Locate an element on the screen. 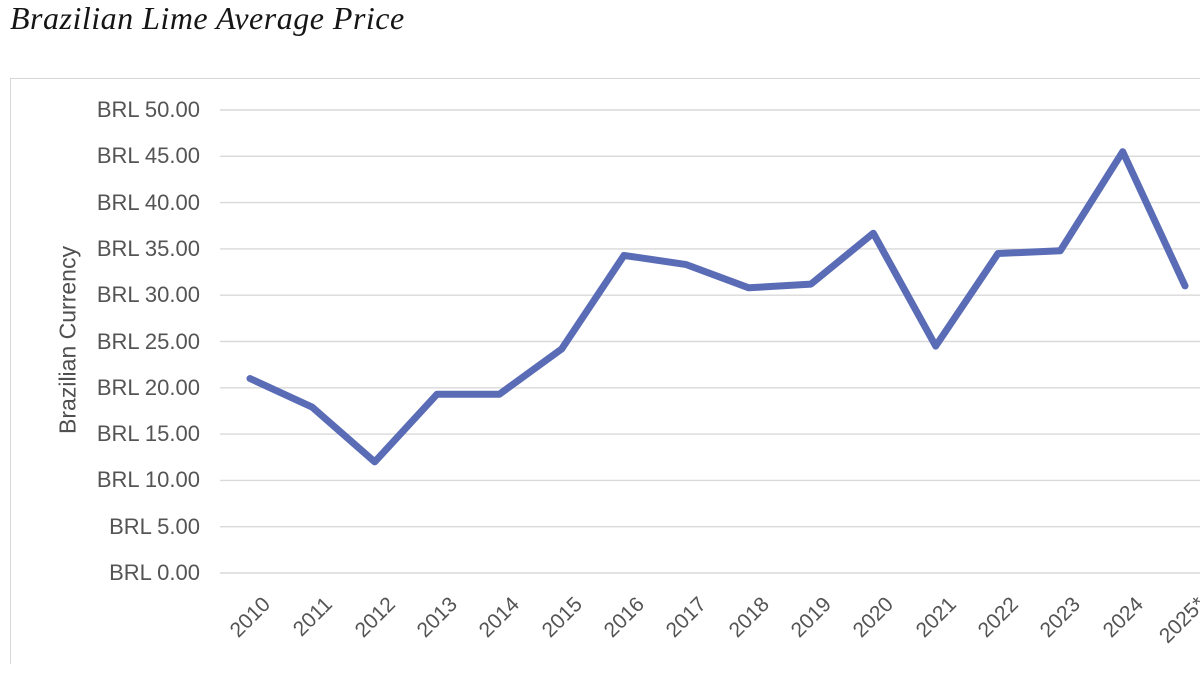  y-tick-label: BRL 20.00 is located at coordinates (148, 387).